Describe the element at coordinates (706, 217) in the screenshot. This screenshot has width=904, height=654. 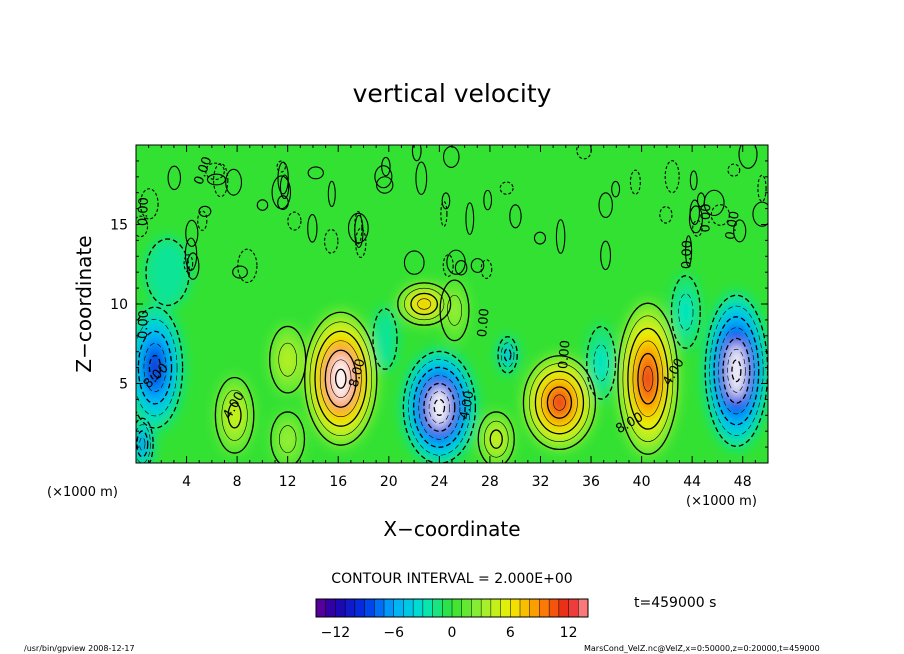
I see `contour-label-12: 0.00` at that location.